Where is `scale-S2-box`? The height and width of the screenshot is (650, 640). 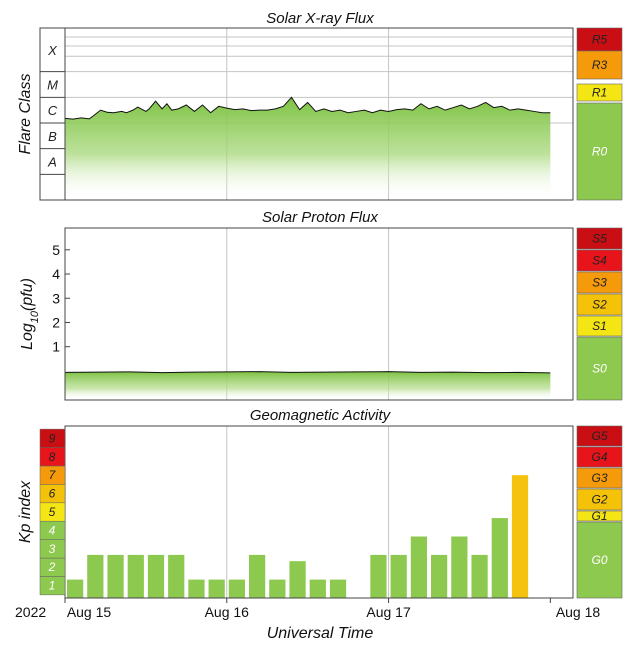 scale-S2-box is located at coordinates (599, 304).